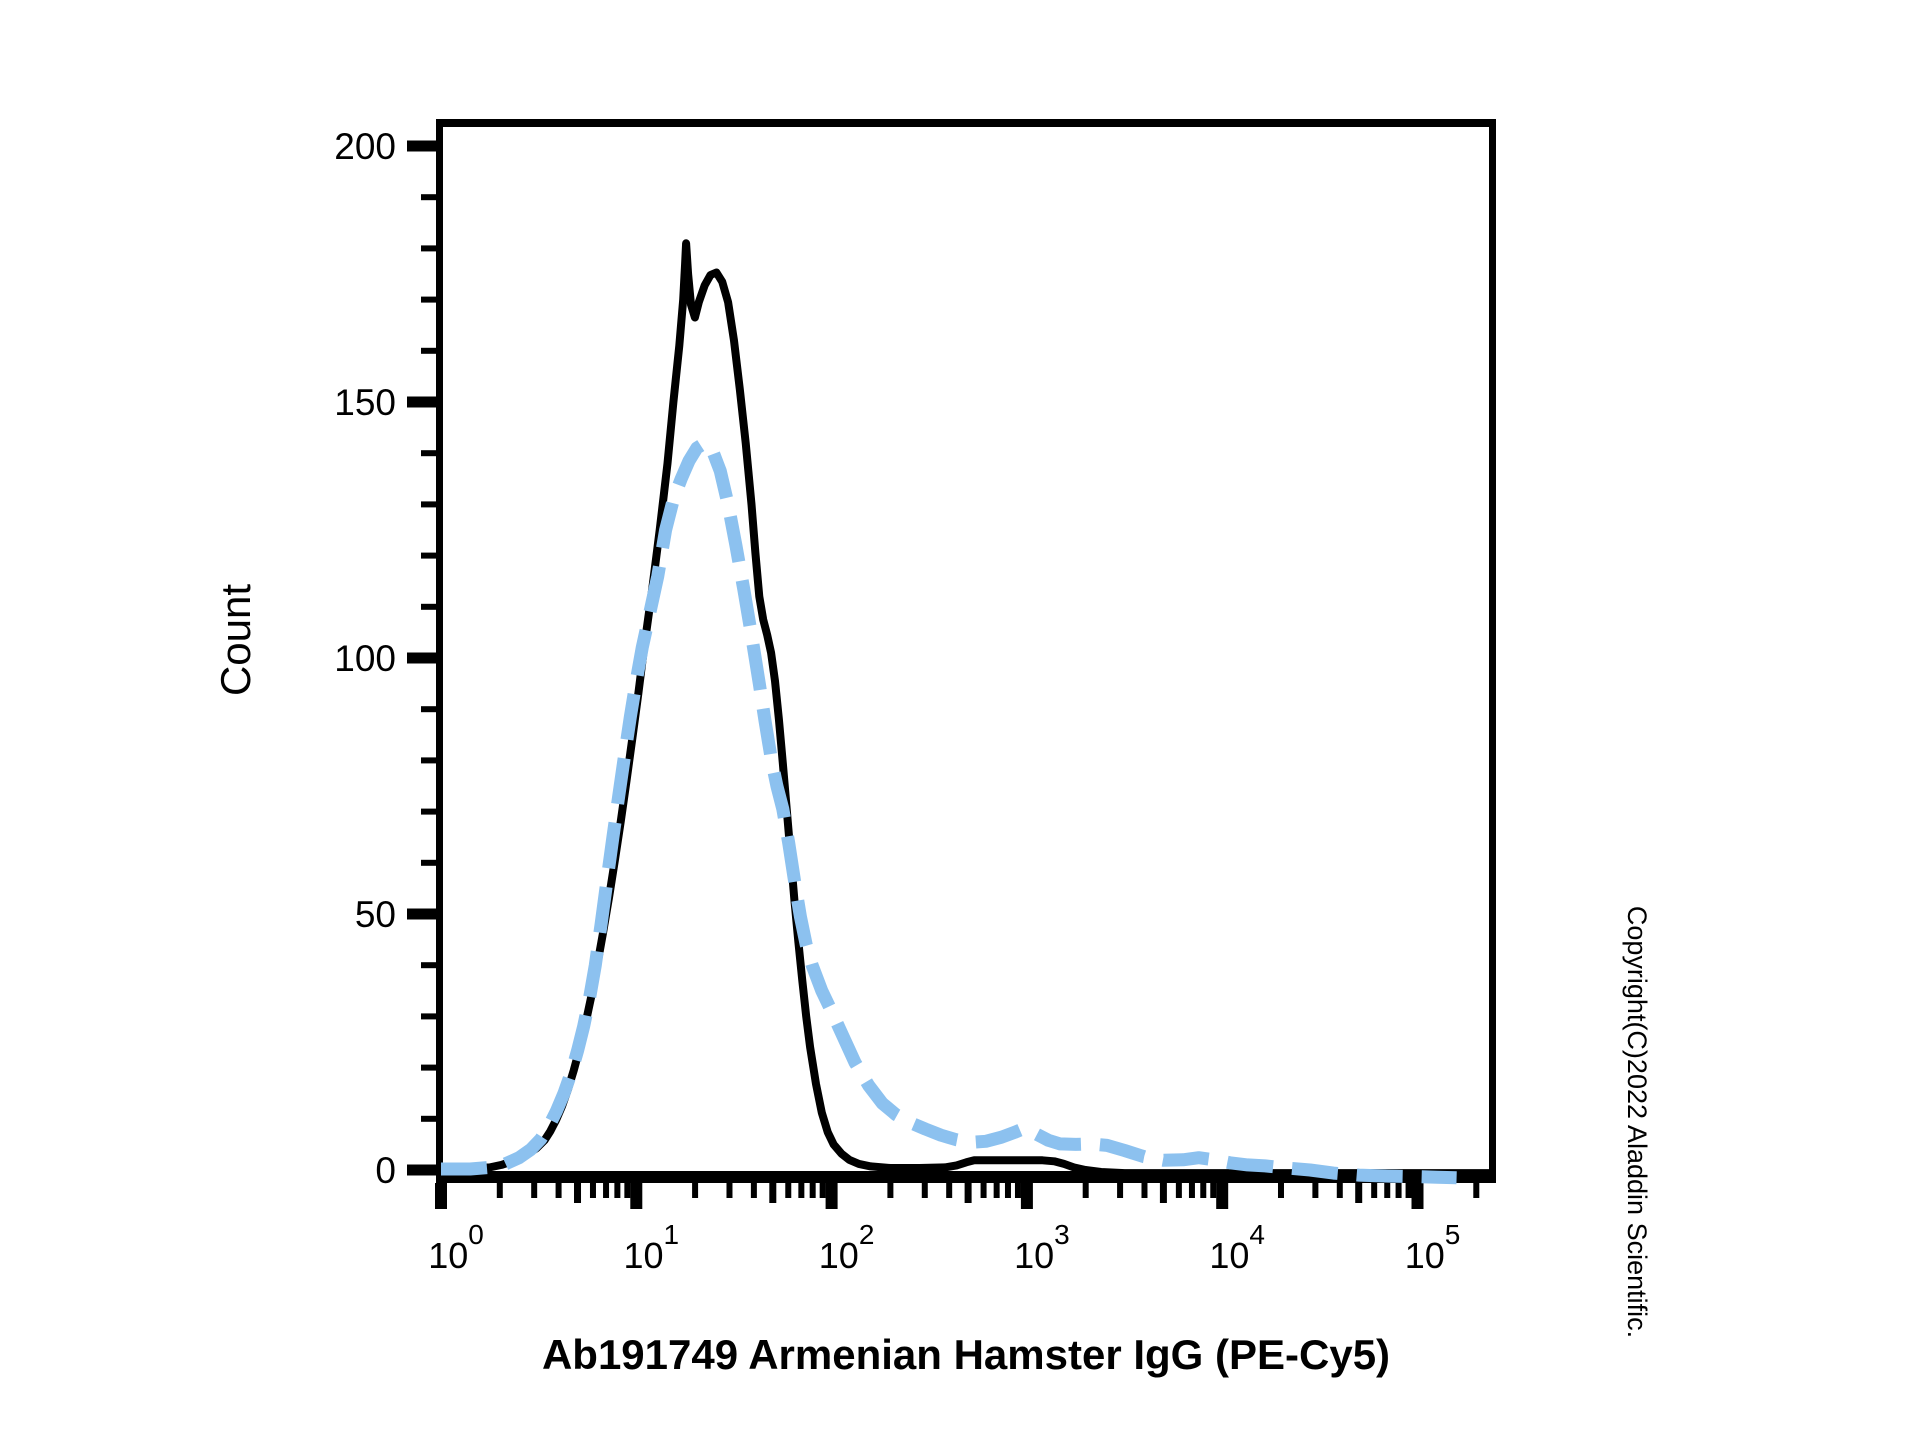 The image size is (1920, 1440). Describe the element at coordinates (1433, 1247) in the screenshot. I see `x-tick-label: 10⁵` at that location.